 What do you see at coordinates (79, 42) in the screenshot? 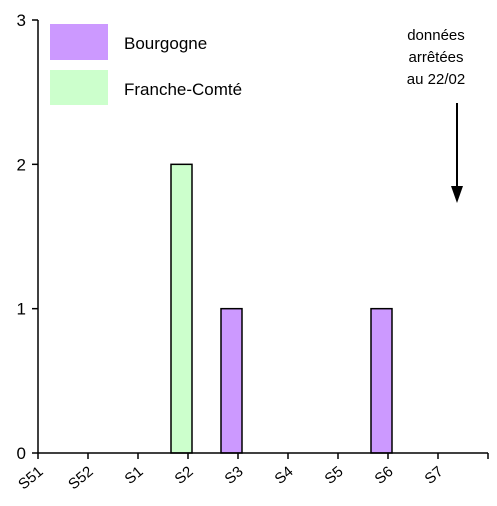
I see `legend-swatch-bourgogne` at bounding box center [79, 42].